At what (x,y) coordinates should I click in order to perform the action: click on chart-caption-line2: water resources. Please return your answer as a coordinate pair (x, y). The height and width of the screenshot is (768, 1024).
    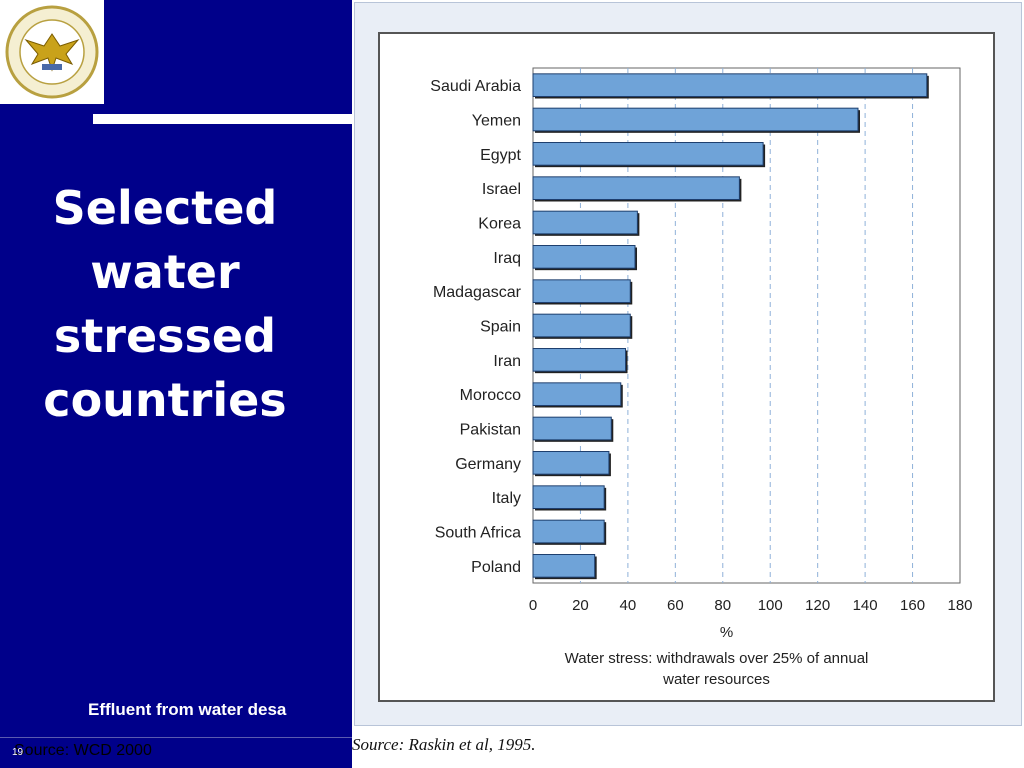
    Looking at the image, I should click on (716, 679).